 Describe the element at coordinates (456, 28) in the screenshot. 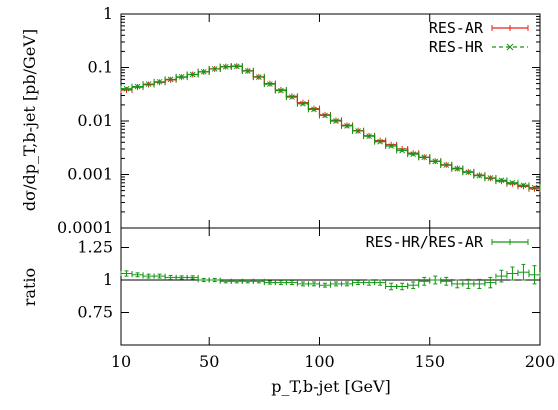

I see `legend-label-res-ar: RES-AR` at that location.